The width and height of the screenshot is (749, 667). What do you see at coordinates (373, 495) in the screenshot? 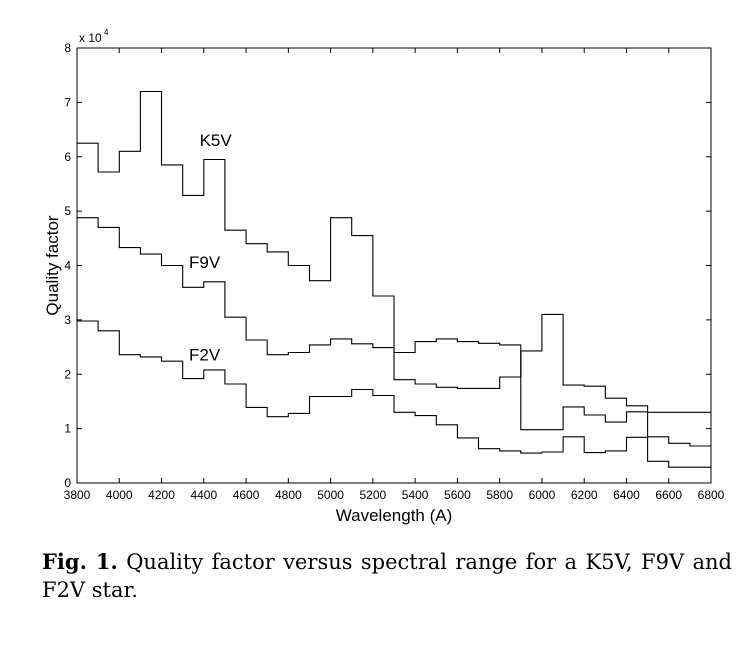
I see `x-tick-label: 5200` at bounding box center [373, 495].